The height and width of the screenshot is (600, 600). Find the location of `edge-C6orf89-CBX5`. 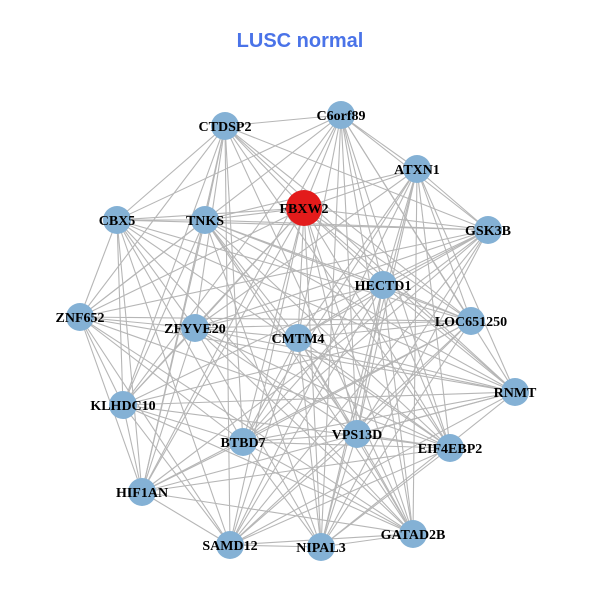

edge-C6orf89-CBX5 is located at coordinates (229, 167).